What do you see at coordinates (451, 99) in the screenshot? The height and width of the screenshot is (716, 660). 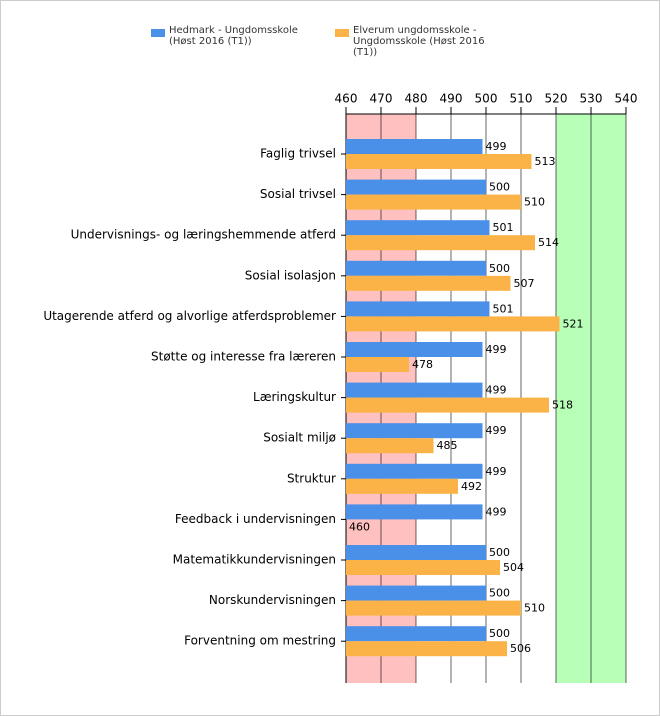 I see `x-tick-label: 490` at bounding box center [451, 99].